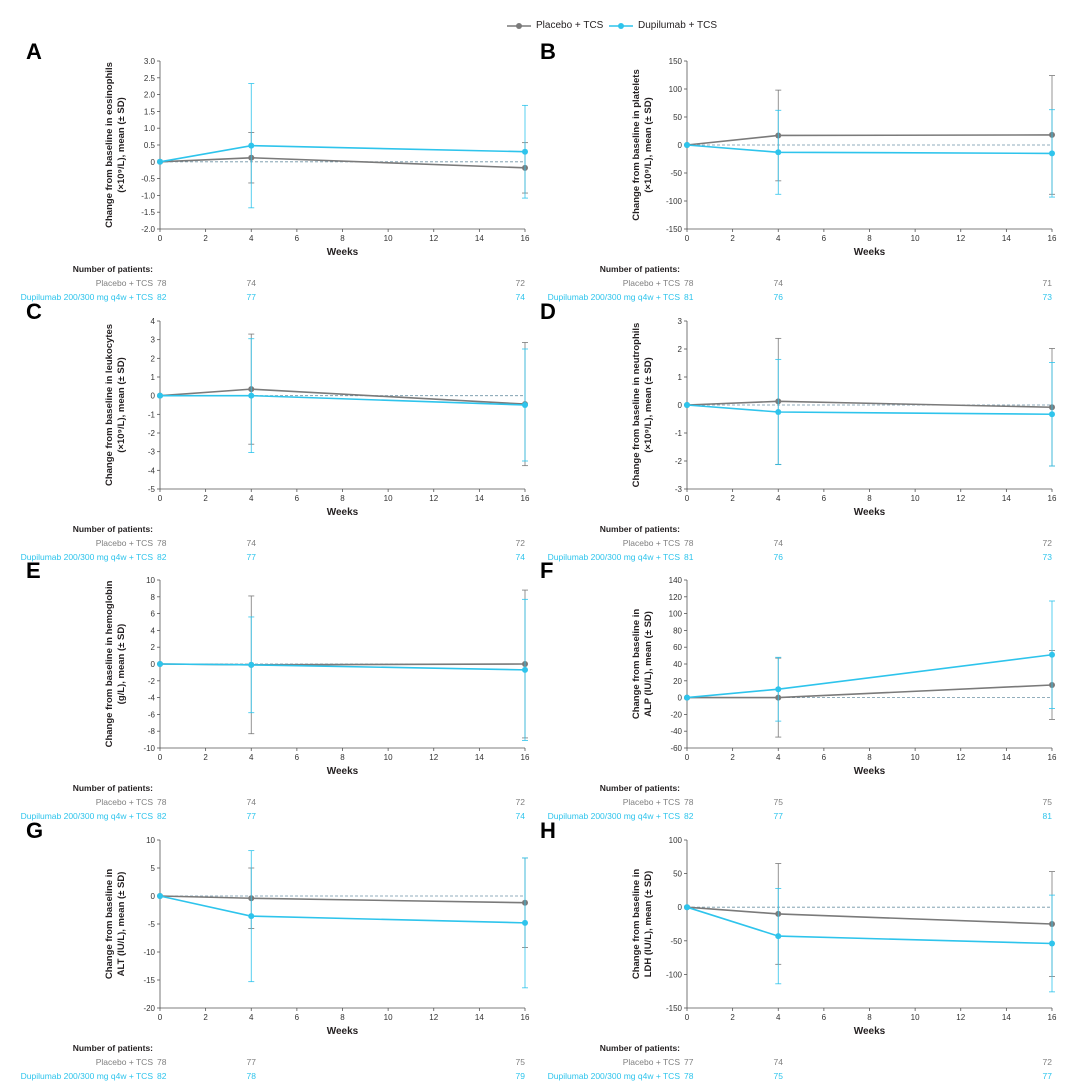 The image size is (1080, 1090). I want to click on series-line-dupilumab, so click(869, 925).